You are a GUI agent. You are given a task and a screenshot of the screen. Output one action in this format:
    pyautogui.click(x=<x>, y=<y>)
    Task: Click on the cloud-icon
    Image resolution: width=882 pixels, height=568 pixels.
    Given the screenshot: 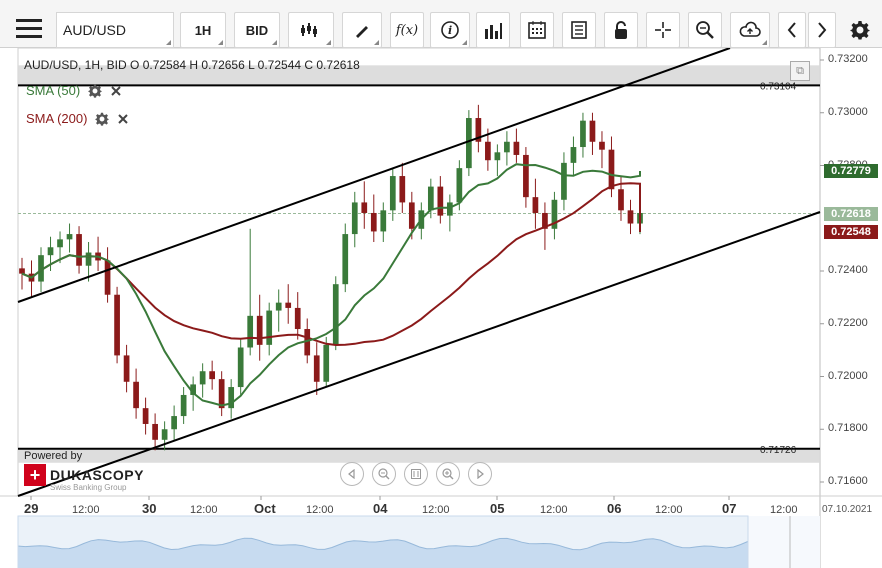 What is the action you would take?
    pyautogui.click(x=750, y=29)
    